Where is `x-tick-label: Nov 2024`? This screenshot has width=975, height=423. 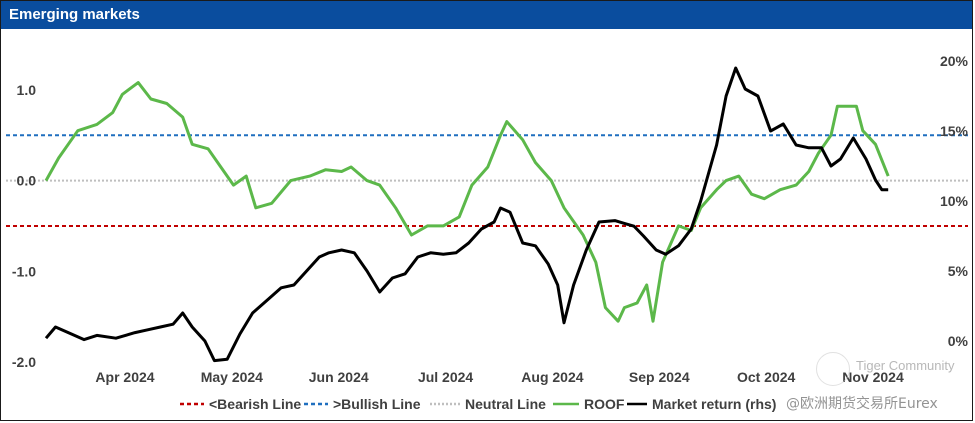
x-tick-label: Nov 2024 is located at coordinates (873, 377).